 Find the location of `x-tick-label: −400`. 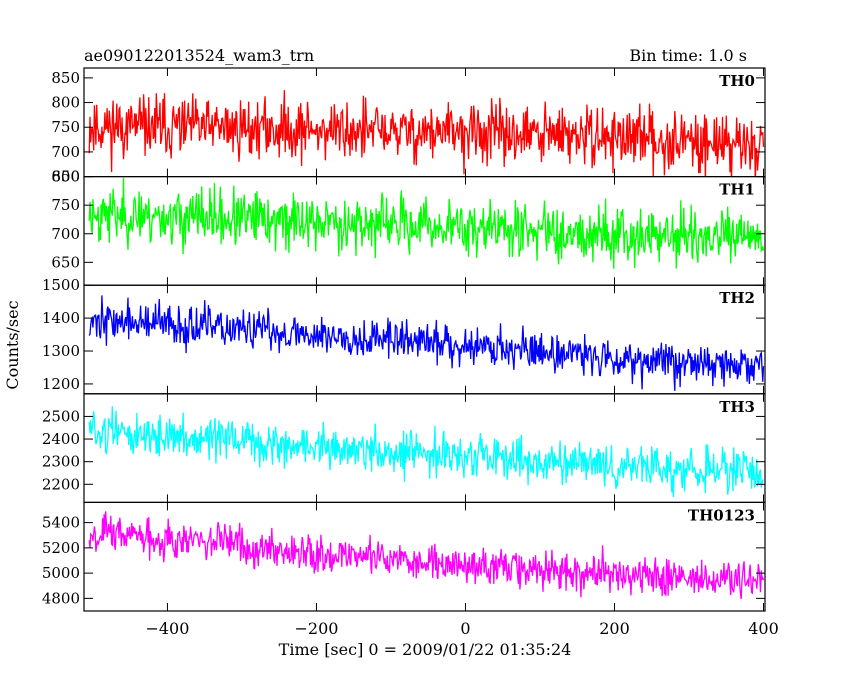

x-tick-label: −400 is located at coordinates (167, 628).